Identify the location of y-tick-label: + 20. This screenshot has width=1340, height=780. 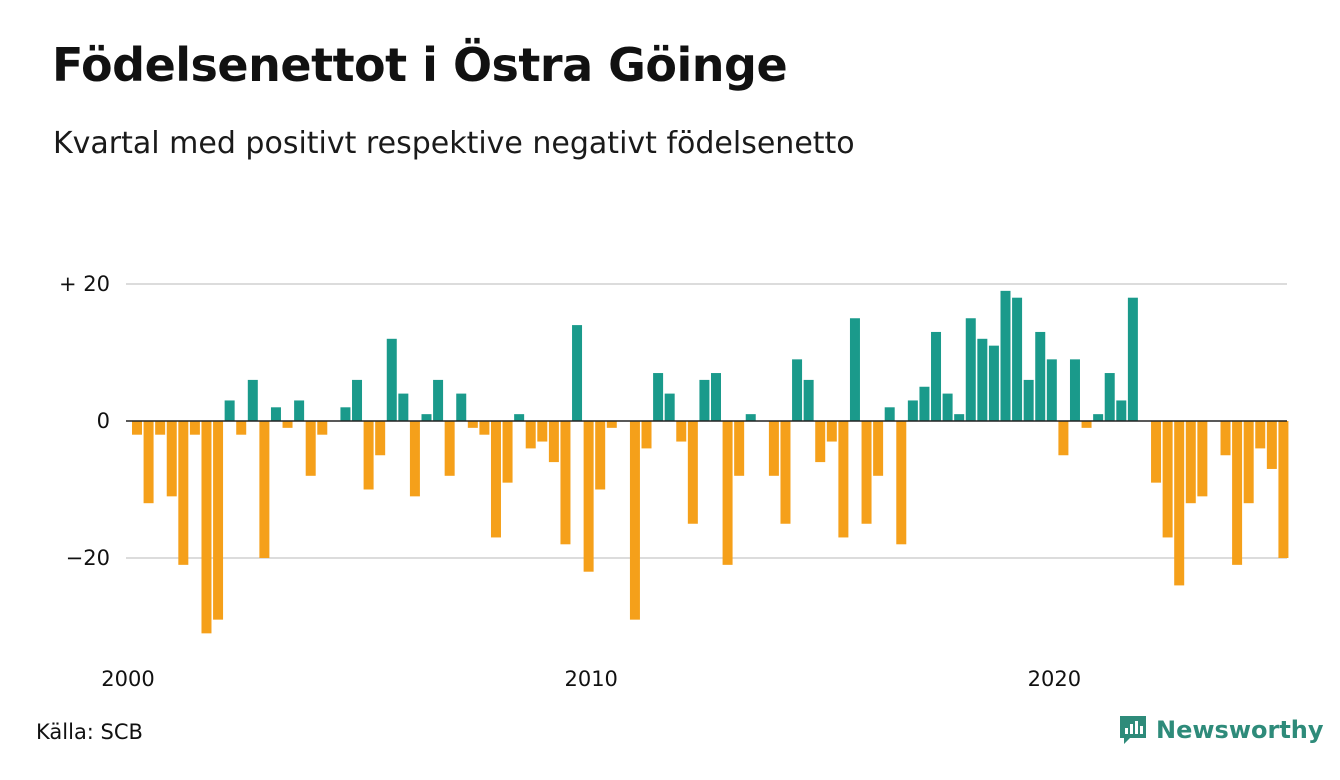
(84, 284).